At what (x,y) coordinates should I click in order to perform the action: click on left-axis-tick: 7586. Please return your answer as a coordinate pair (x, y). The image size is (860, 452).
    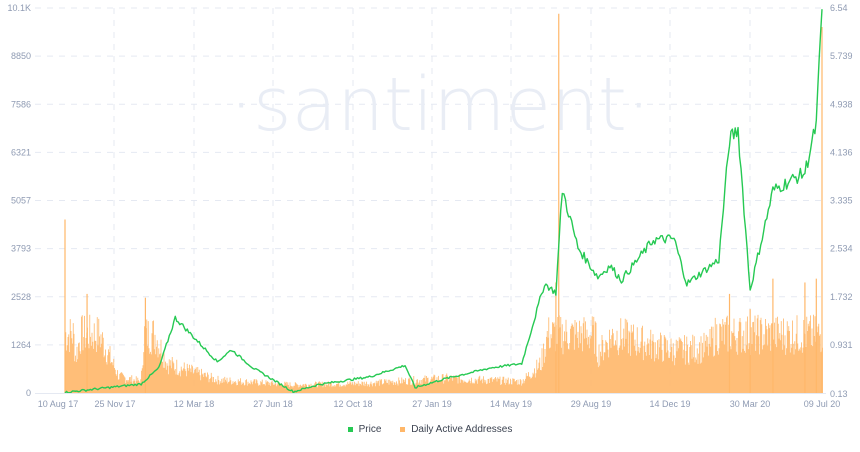
    Looking at the image, I should click on (21, 104).